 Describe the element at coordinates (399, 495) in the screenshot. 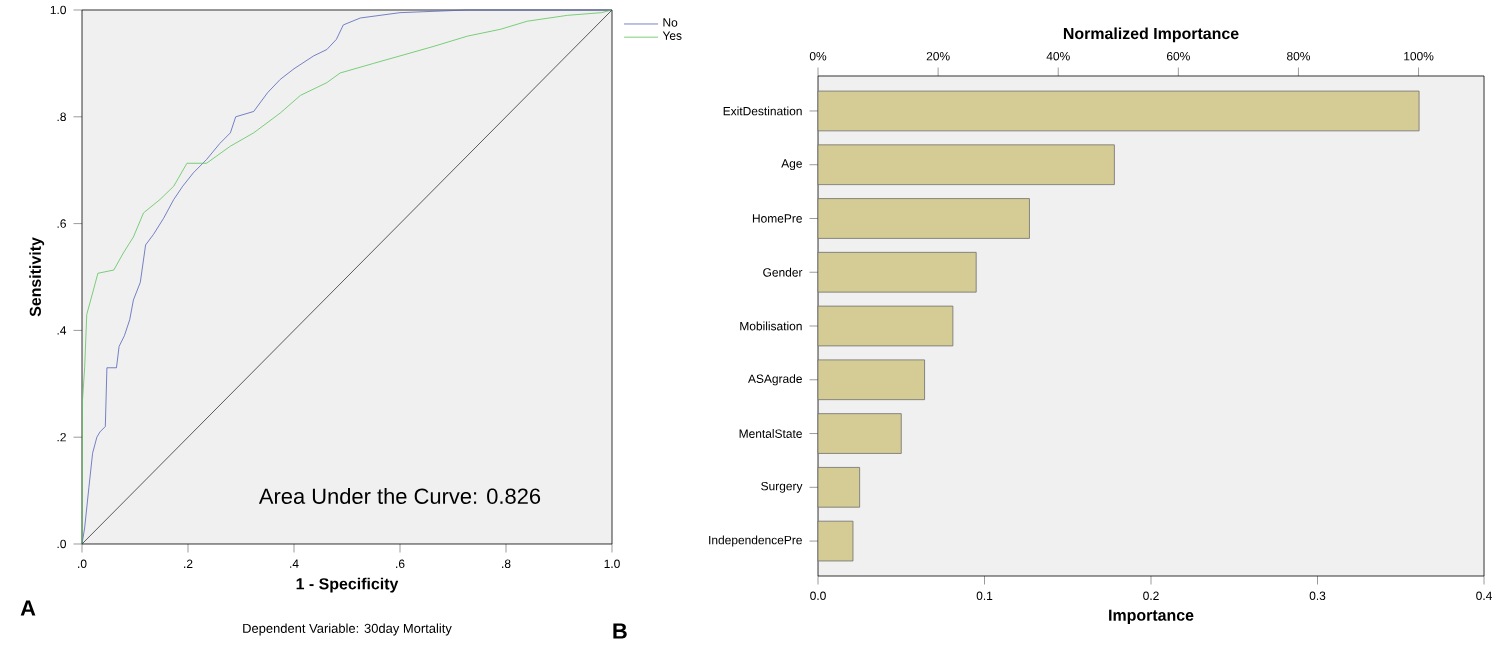

I see `annotation: Area Under the Curve: 0.826` at that location.